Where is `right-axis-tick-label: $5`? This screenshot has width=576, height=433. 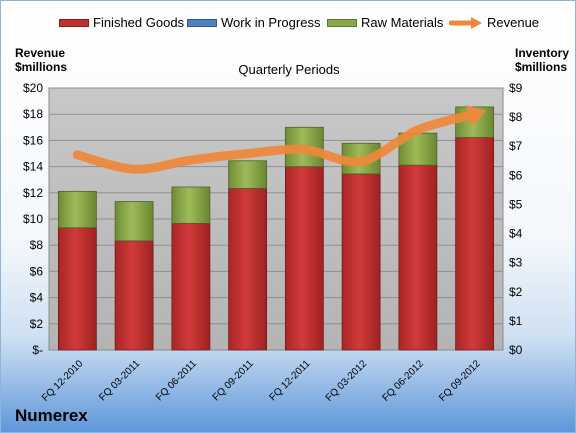 right-axis-tick-label: $5 is located at coordinates (516, 204).